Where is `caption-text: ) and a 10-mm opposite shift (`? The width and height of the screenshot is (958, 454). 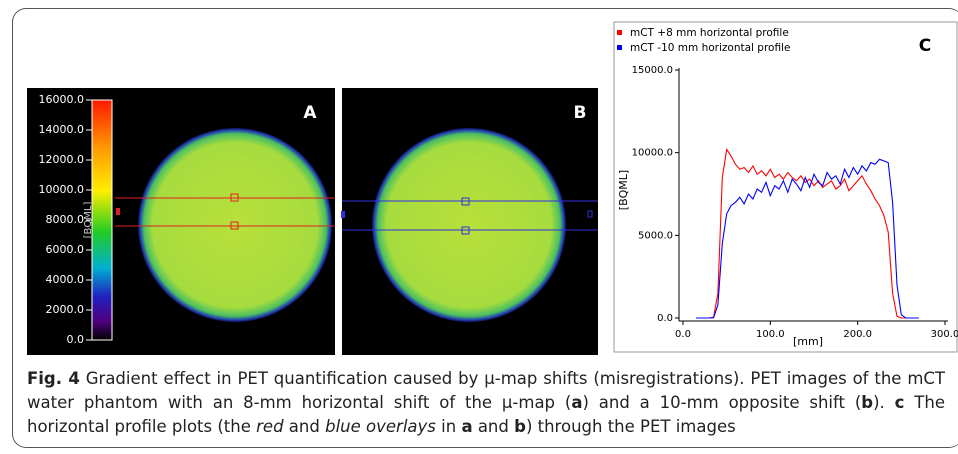
caption-text: ) and a 10-mm opposite shift ( is located at coordinates (722, 402).